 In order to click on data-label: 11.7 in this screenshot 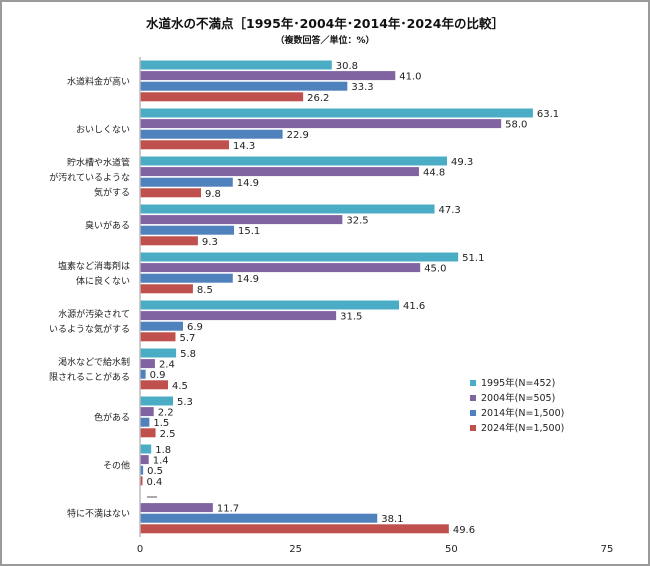, I will do `click(228, 509)`.